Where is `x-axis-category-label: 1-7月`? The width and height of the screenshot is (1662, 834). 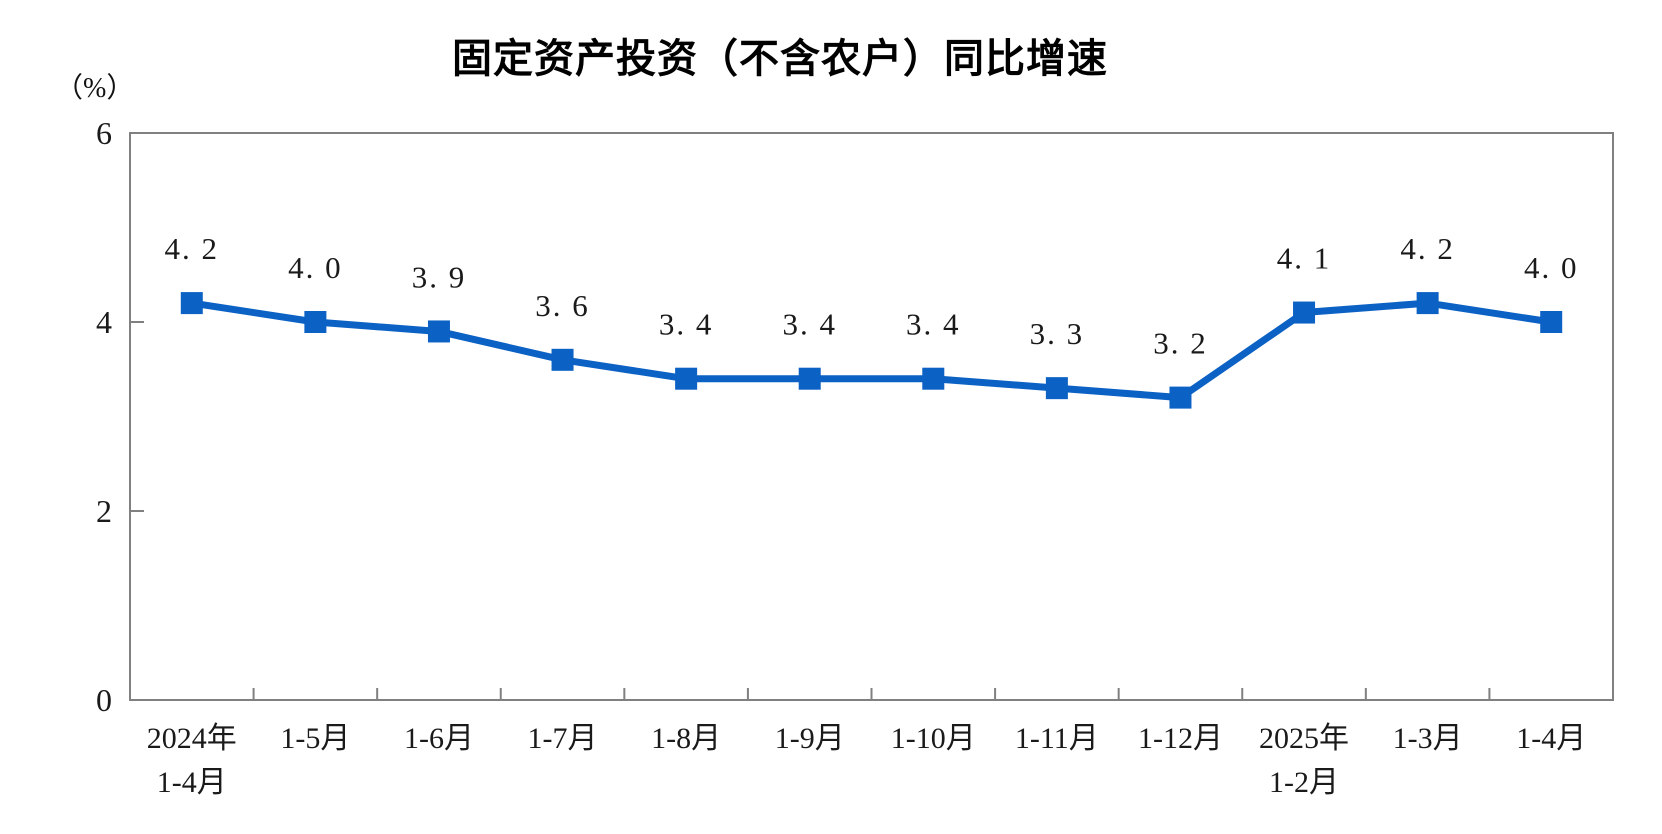
x-axis-category-label: 1-7月 is located at coordinates (563, 738).